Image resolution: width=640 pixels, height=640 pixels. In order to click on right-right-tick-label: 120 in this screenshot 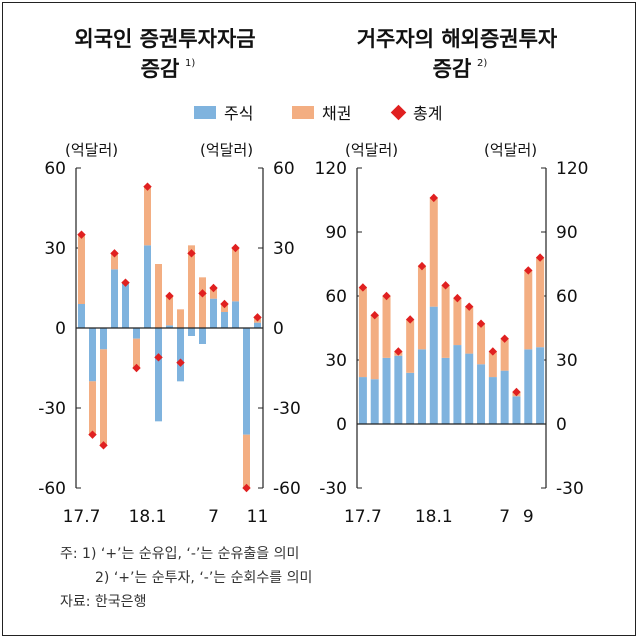, I will do `click(572, 169)`.